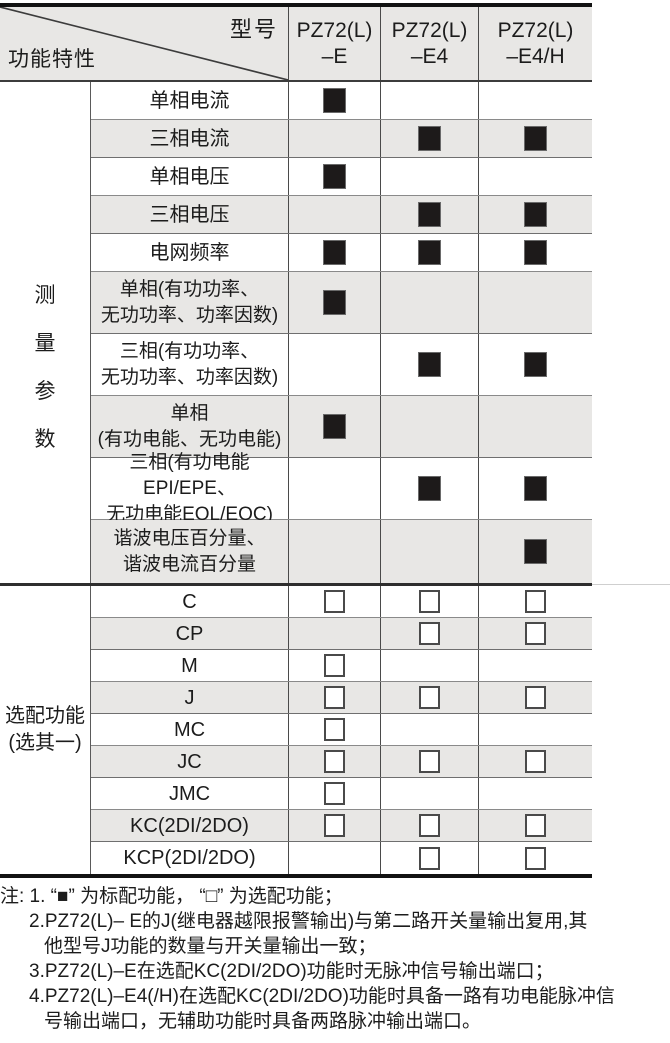  Describe the element at coordinates (341, 634) in the screenshot. I see `table-row: CP` at that location.